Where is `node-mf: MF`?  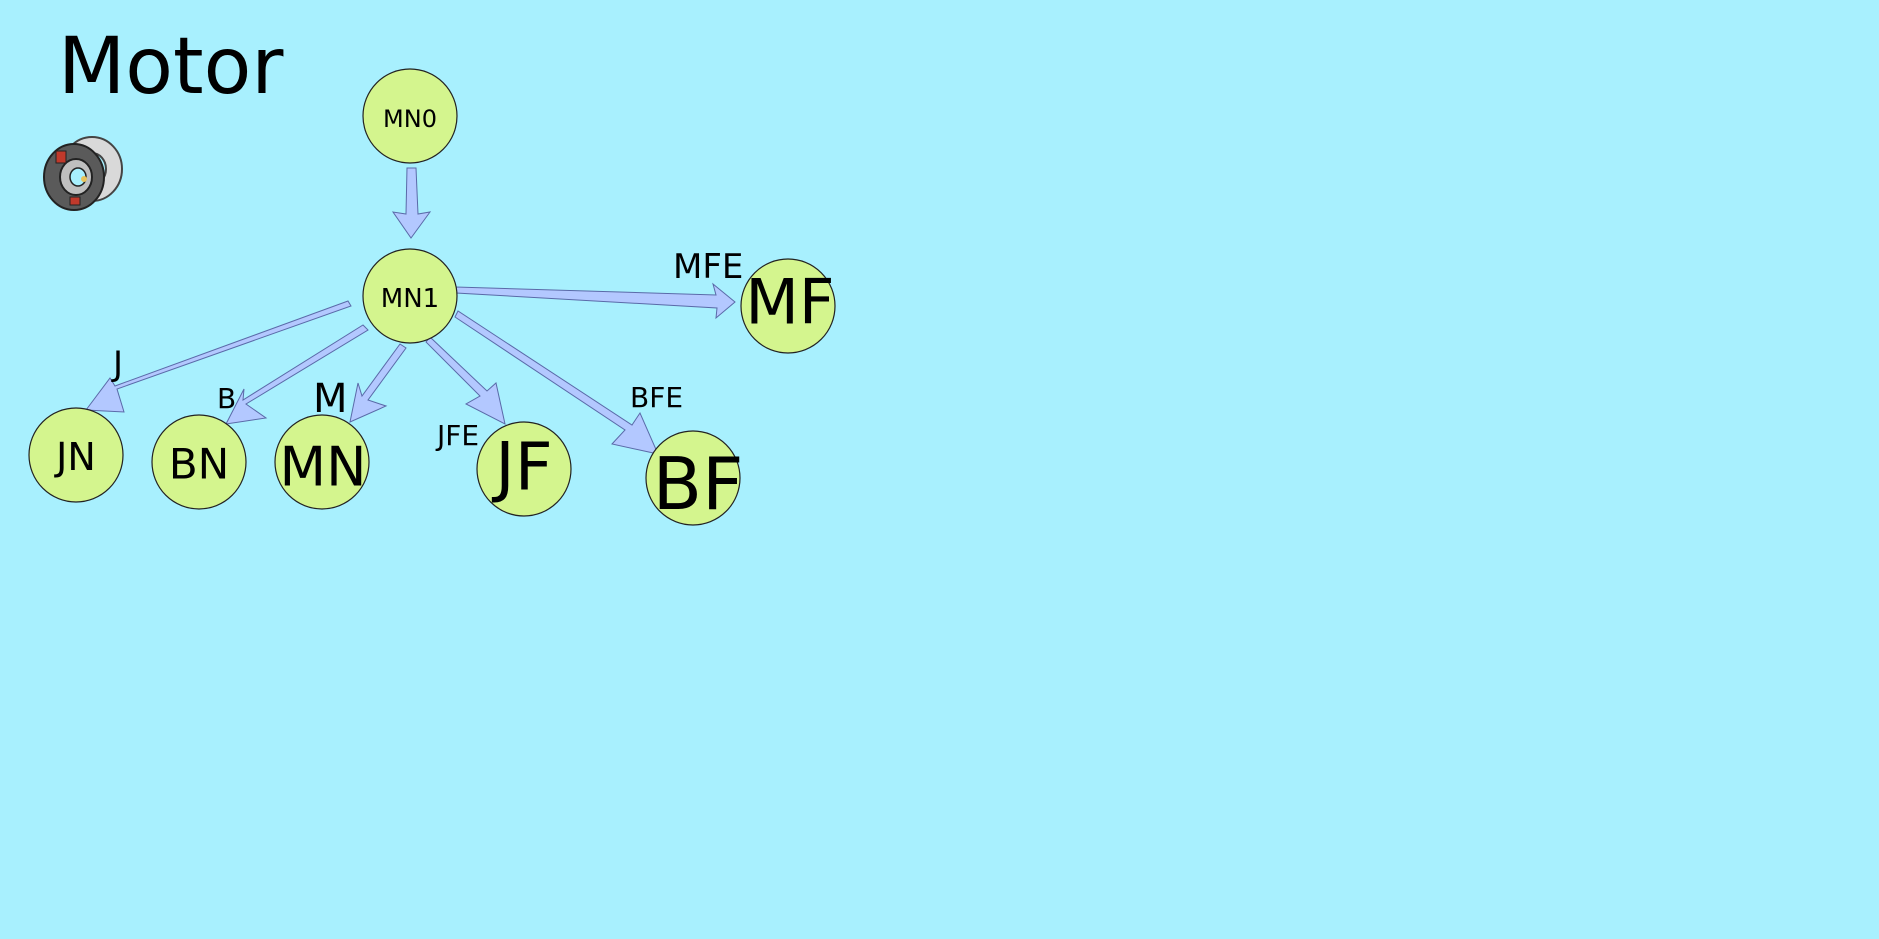
node-mf: MF is located at coordinates (788, 306).